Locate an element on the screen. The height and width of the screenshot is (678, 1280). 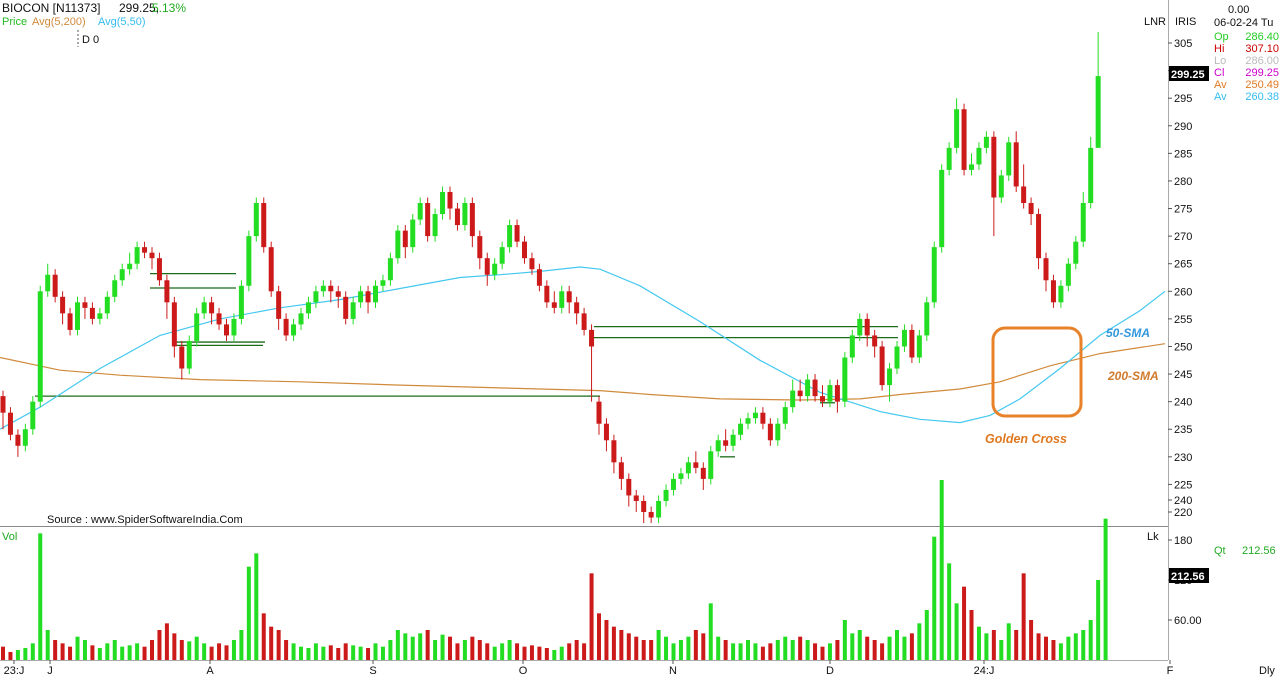
sma200-line is located at coordinates (583, 372).